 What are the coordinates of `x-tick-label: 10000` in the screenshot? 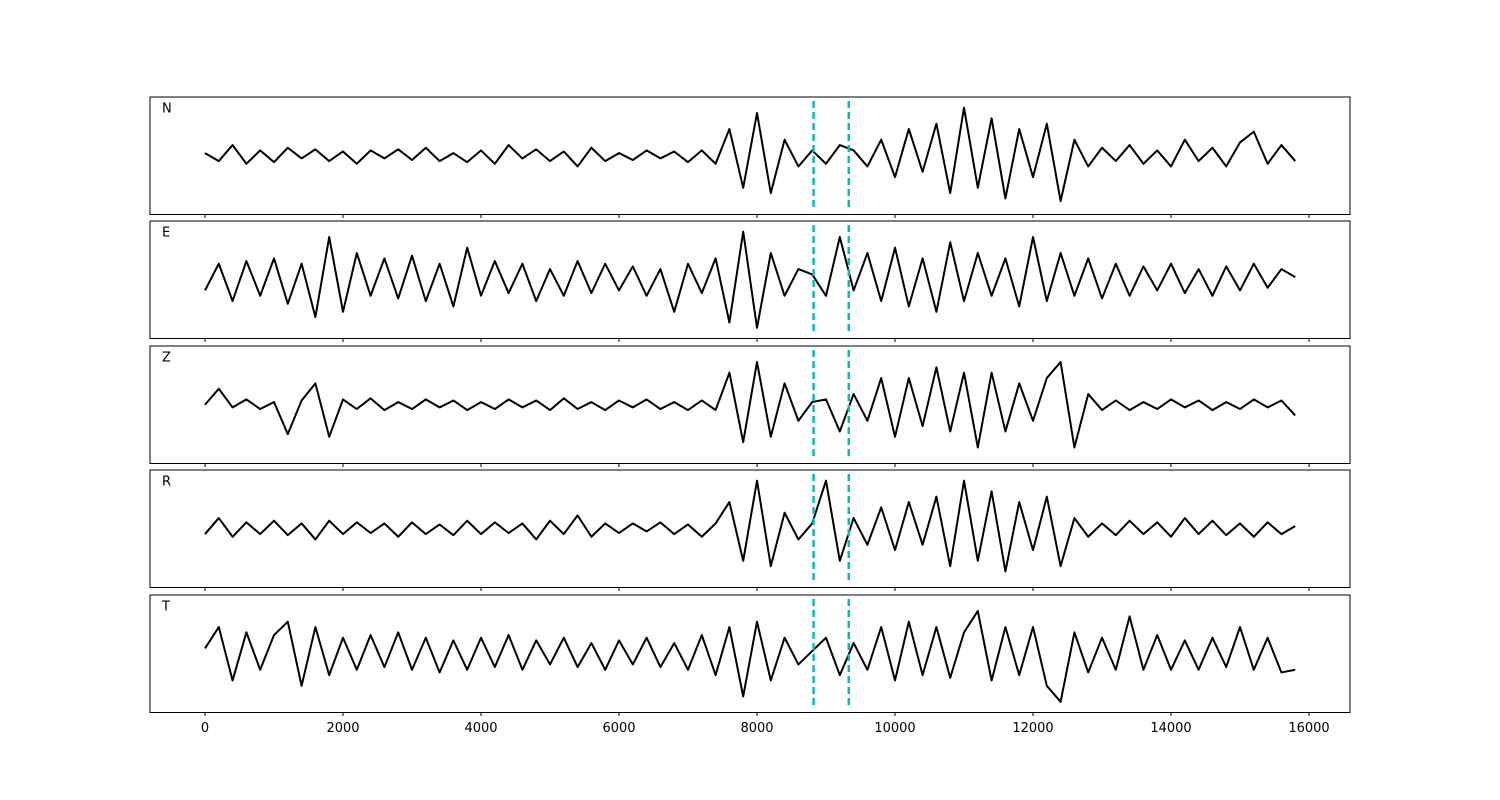 It's located at (894, 728).